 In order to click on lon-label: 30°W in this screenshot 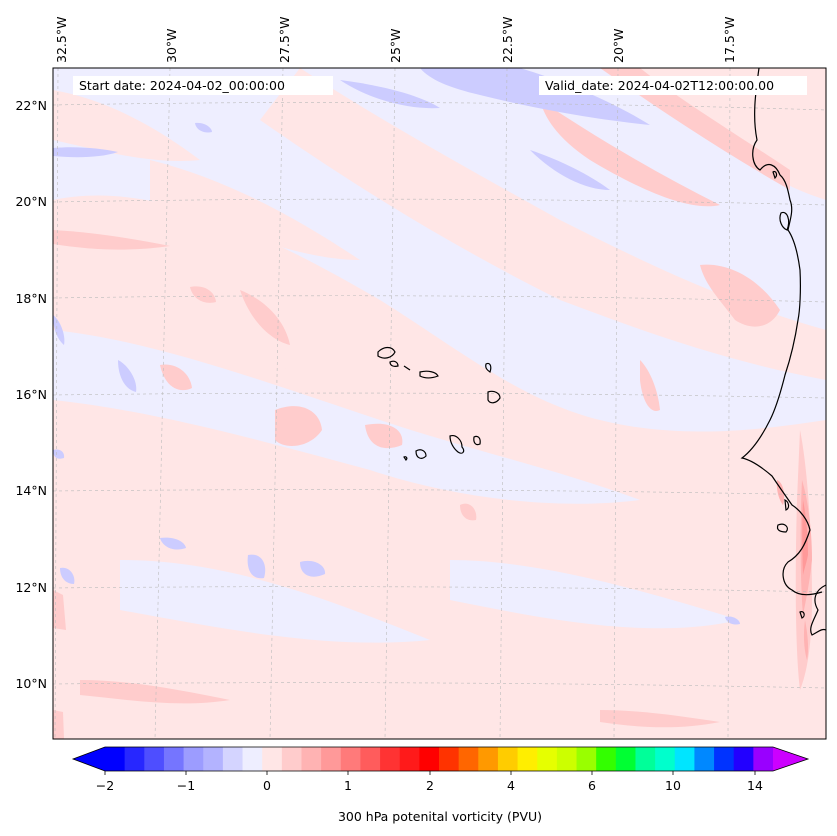, I will do `click(171, 45)`.